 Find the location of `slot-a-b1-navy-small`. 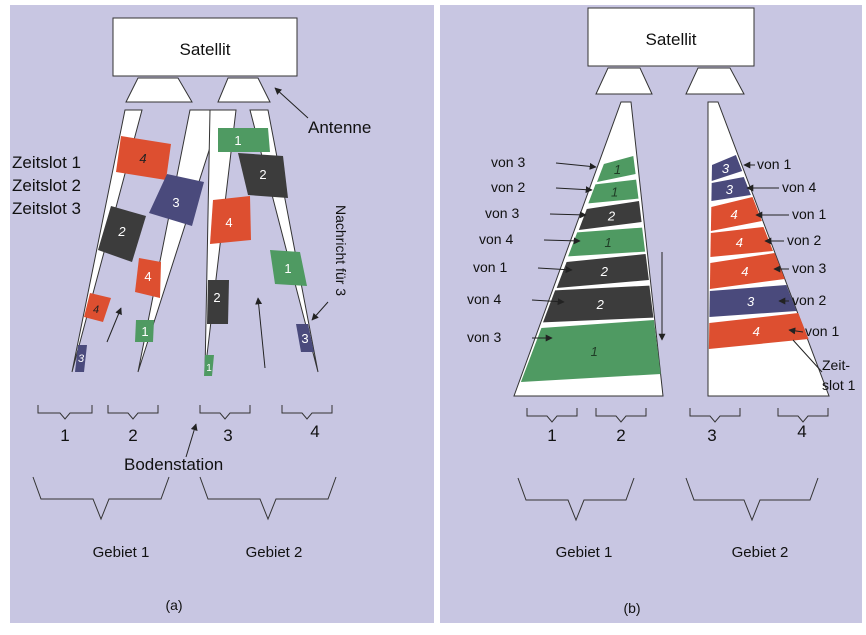

slot-a-b1-navy-small is located at coordinates (81, 358).